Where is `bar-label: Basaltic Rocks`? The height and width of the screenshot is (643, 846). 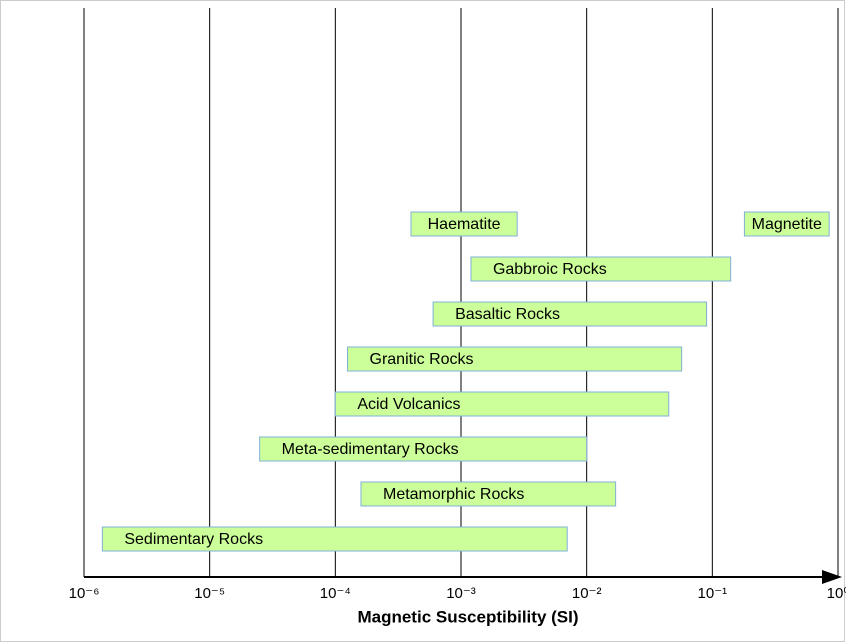 bar-label: Basaltic Rocks is located at coordinates (507, 314).